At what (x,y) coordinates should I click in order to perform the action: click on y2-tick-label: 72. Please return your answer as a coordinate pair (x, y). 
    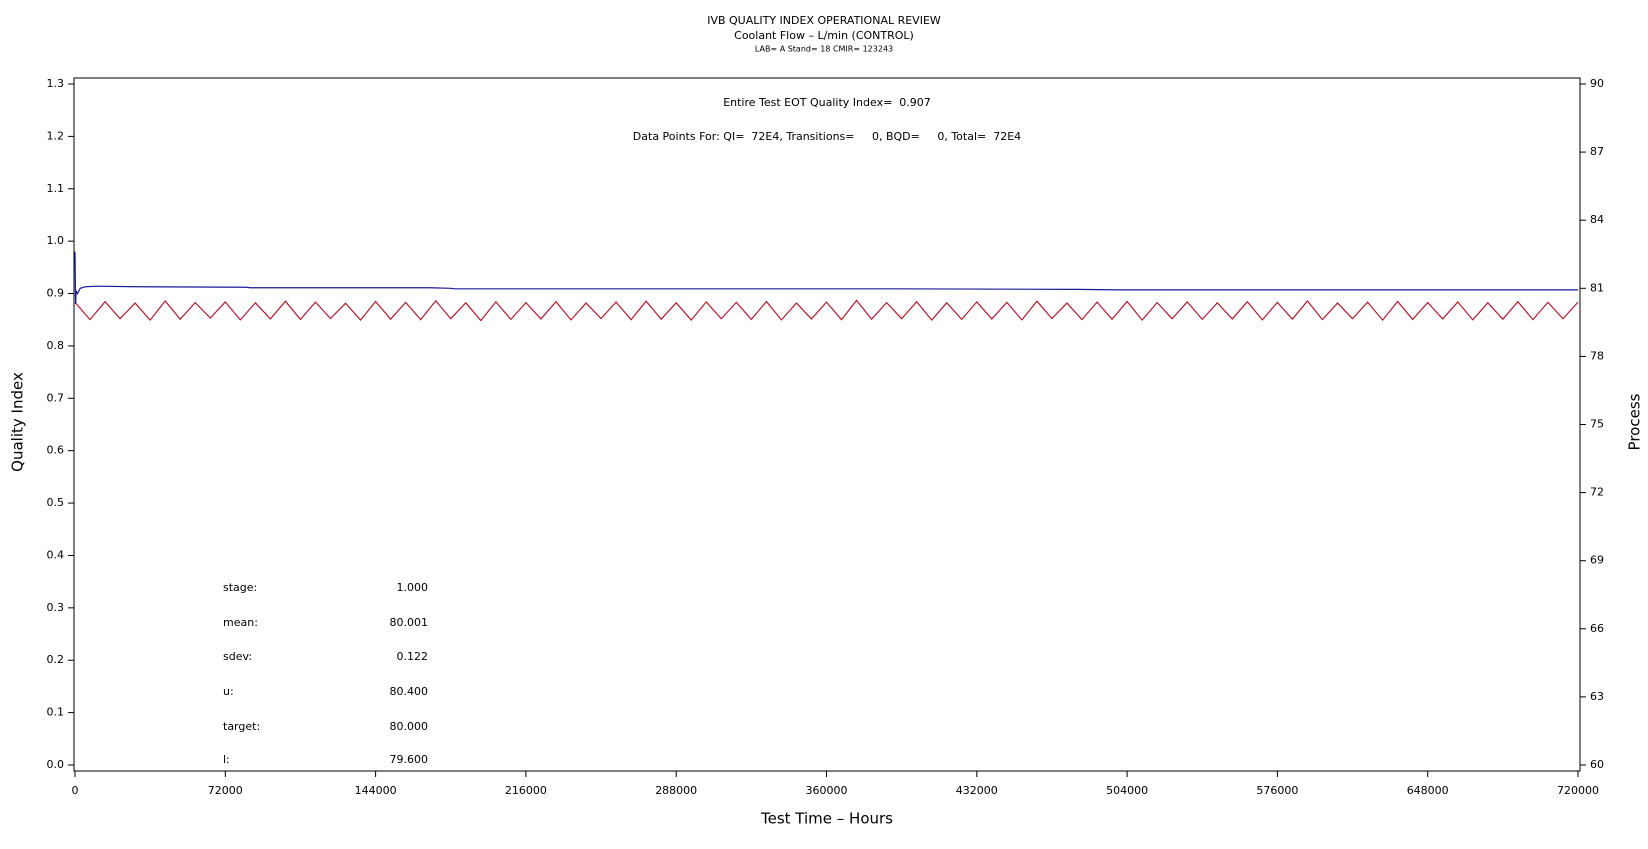
    Looking at the image, I should click on (1597, 492).